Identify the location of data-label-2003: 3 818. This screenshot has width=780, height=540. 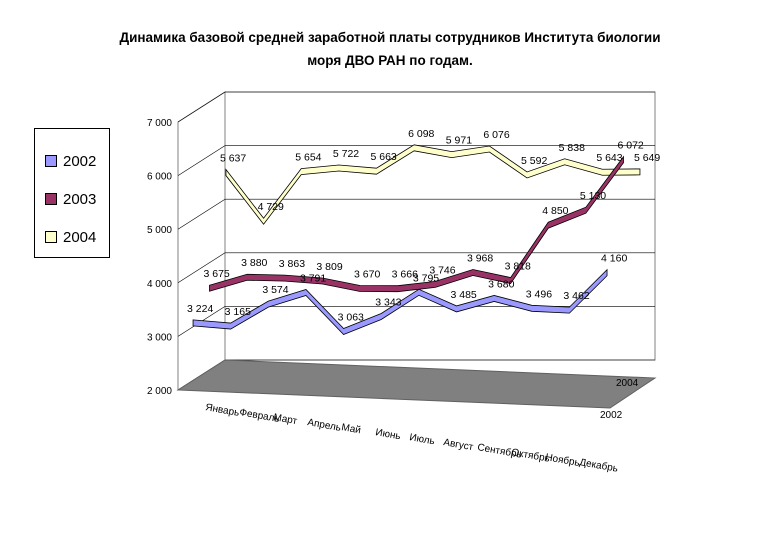
(518, 267).